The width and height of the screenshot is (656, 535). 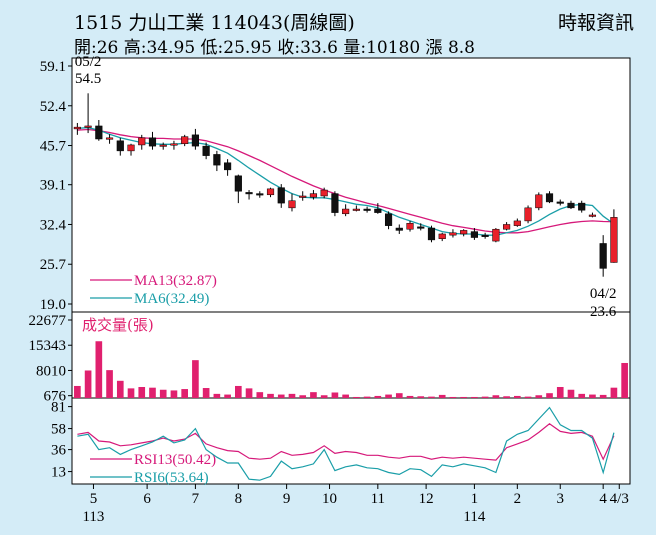 I want to click on price-tick-label: 19.0, so click(x=53, y=305).